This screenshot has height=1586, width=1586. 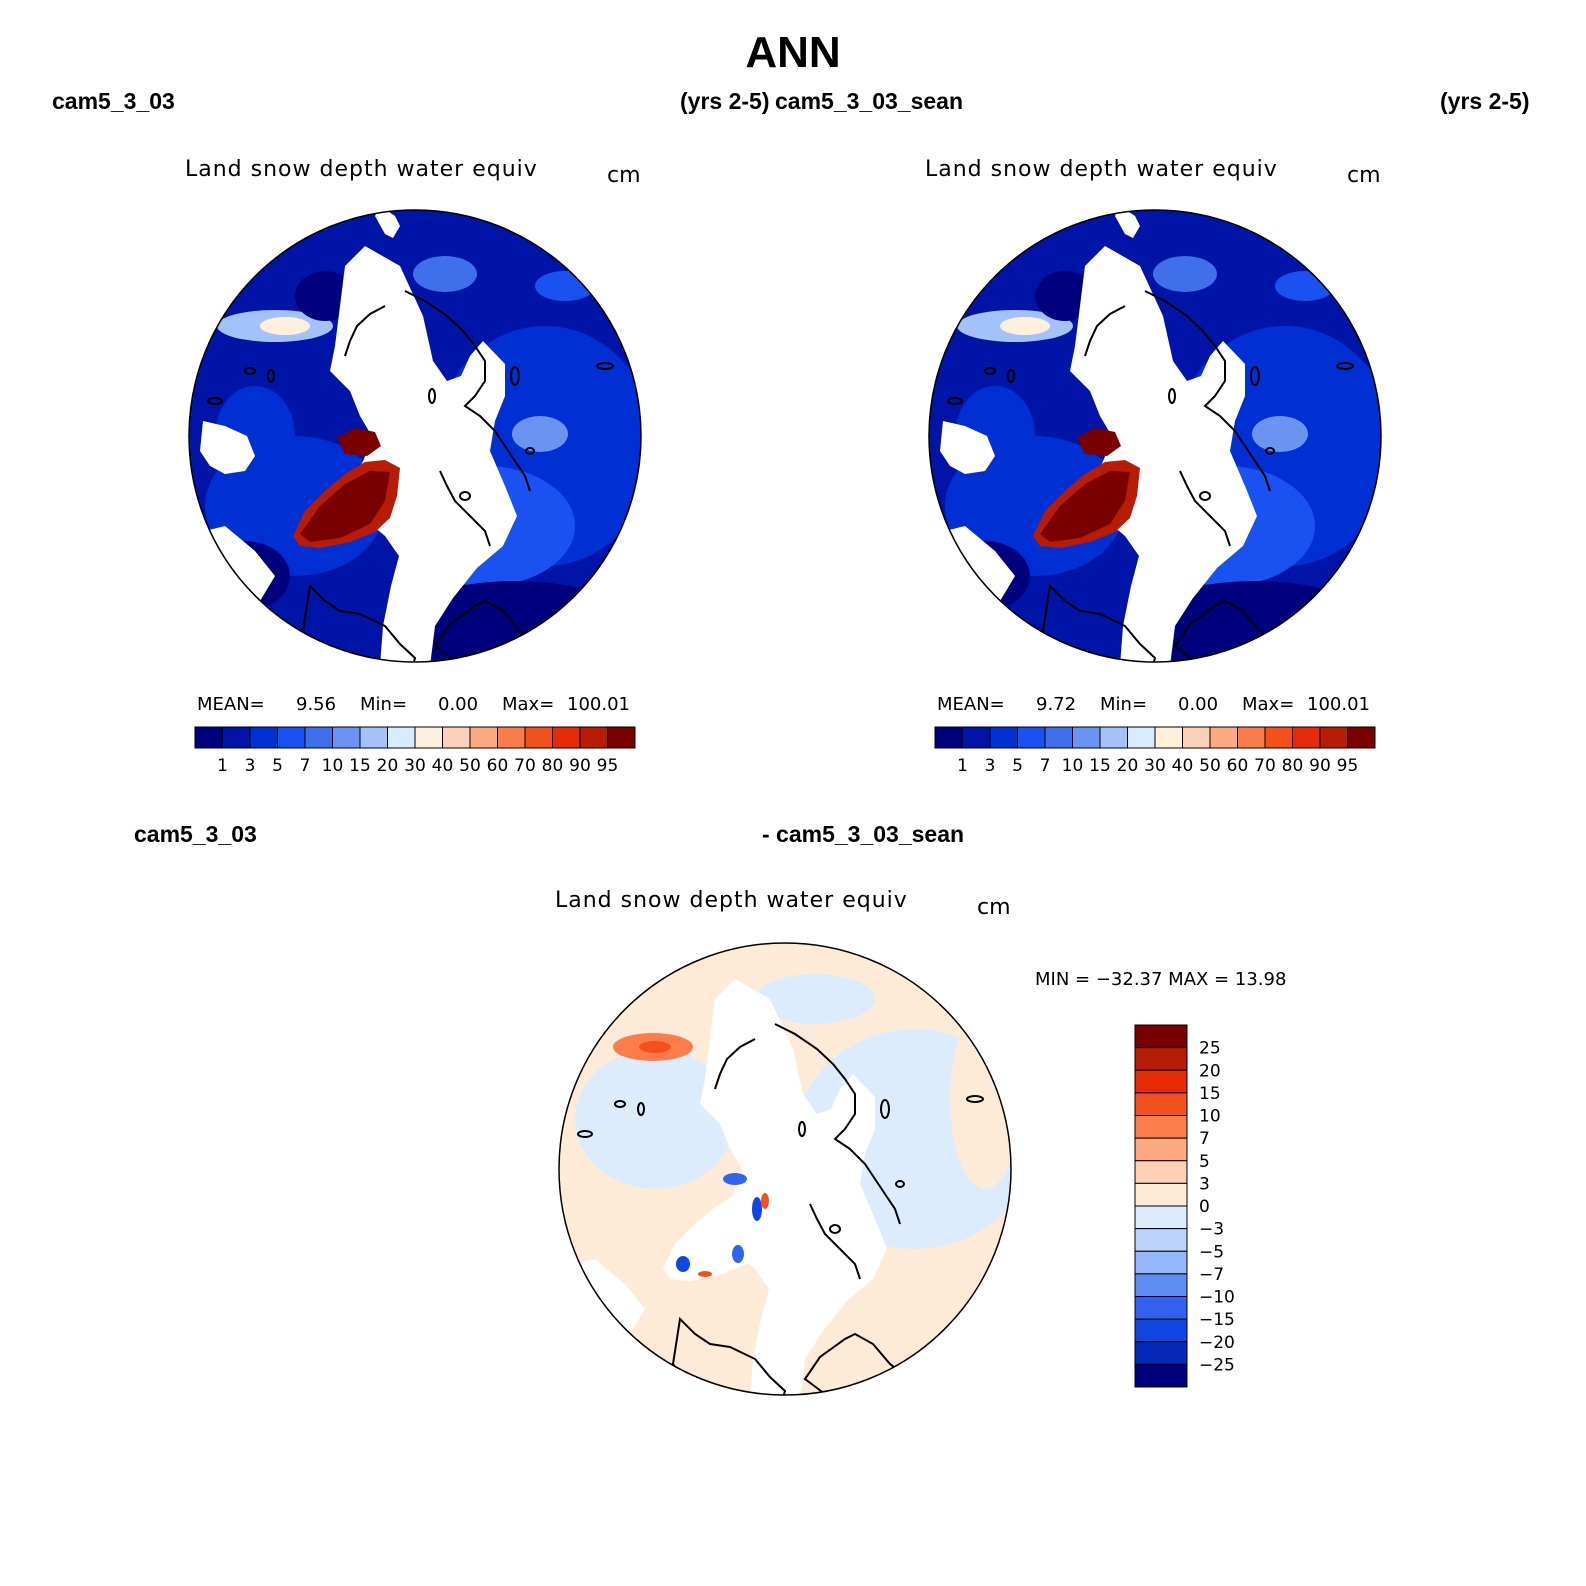 What do you see at coordinates (525, 766) in the screenshot?
I see `panel1-colorbar-tick-label: 70` at bounding box center [525, 766].